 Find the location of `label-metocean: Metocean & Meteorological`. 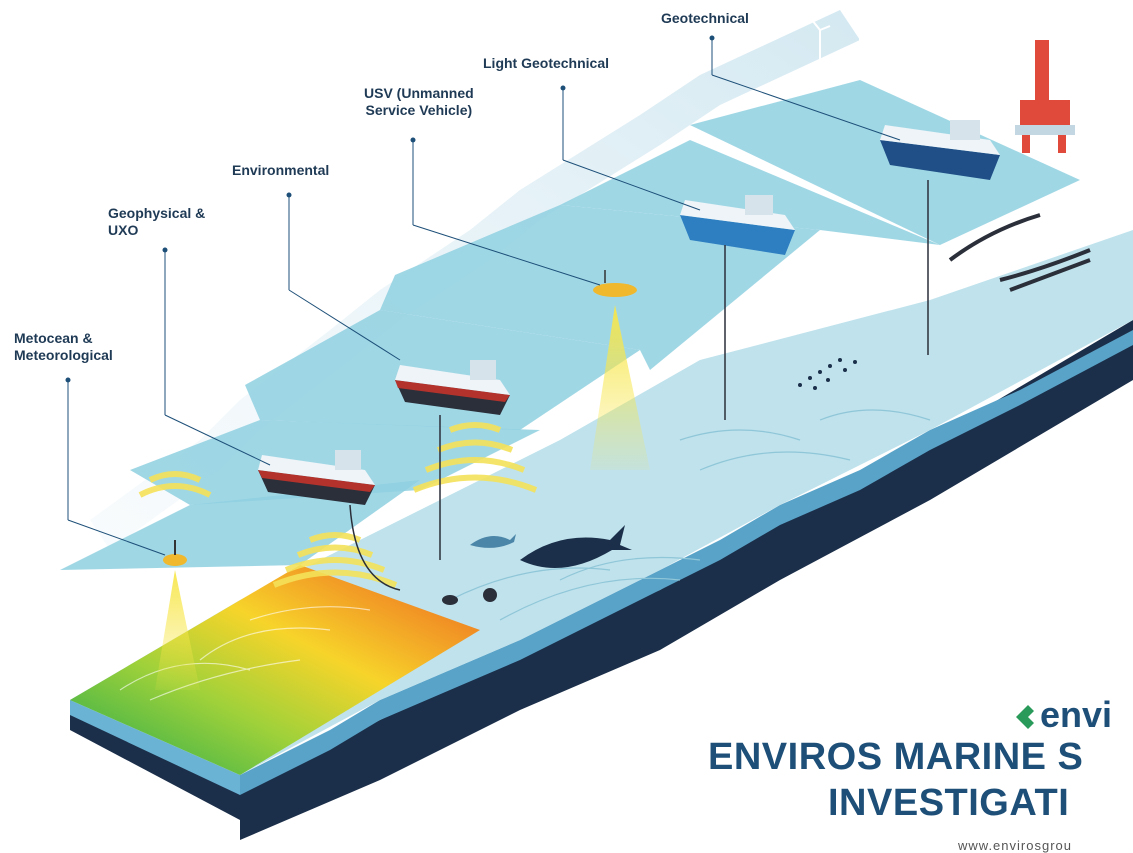

label-metocean: Metocean & Meteorological is located at coordinates (63, 346).